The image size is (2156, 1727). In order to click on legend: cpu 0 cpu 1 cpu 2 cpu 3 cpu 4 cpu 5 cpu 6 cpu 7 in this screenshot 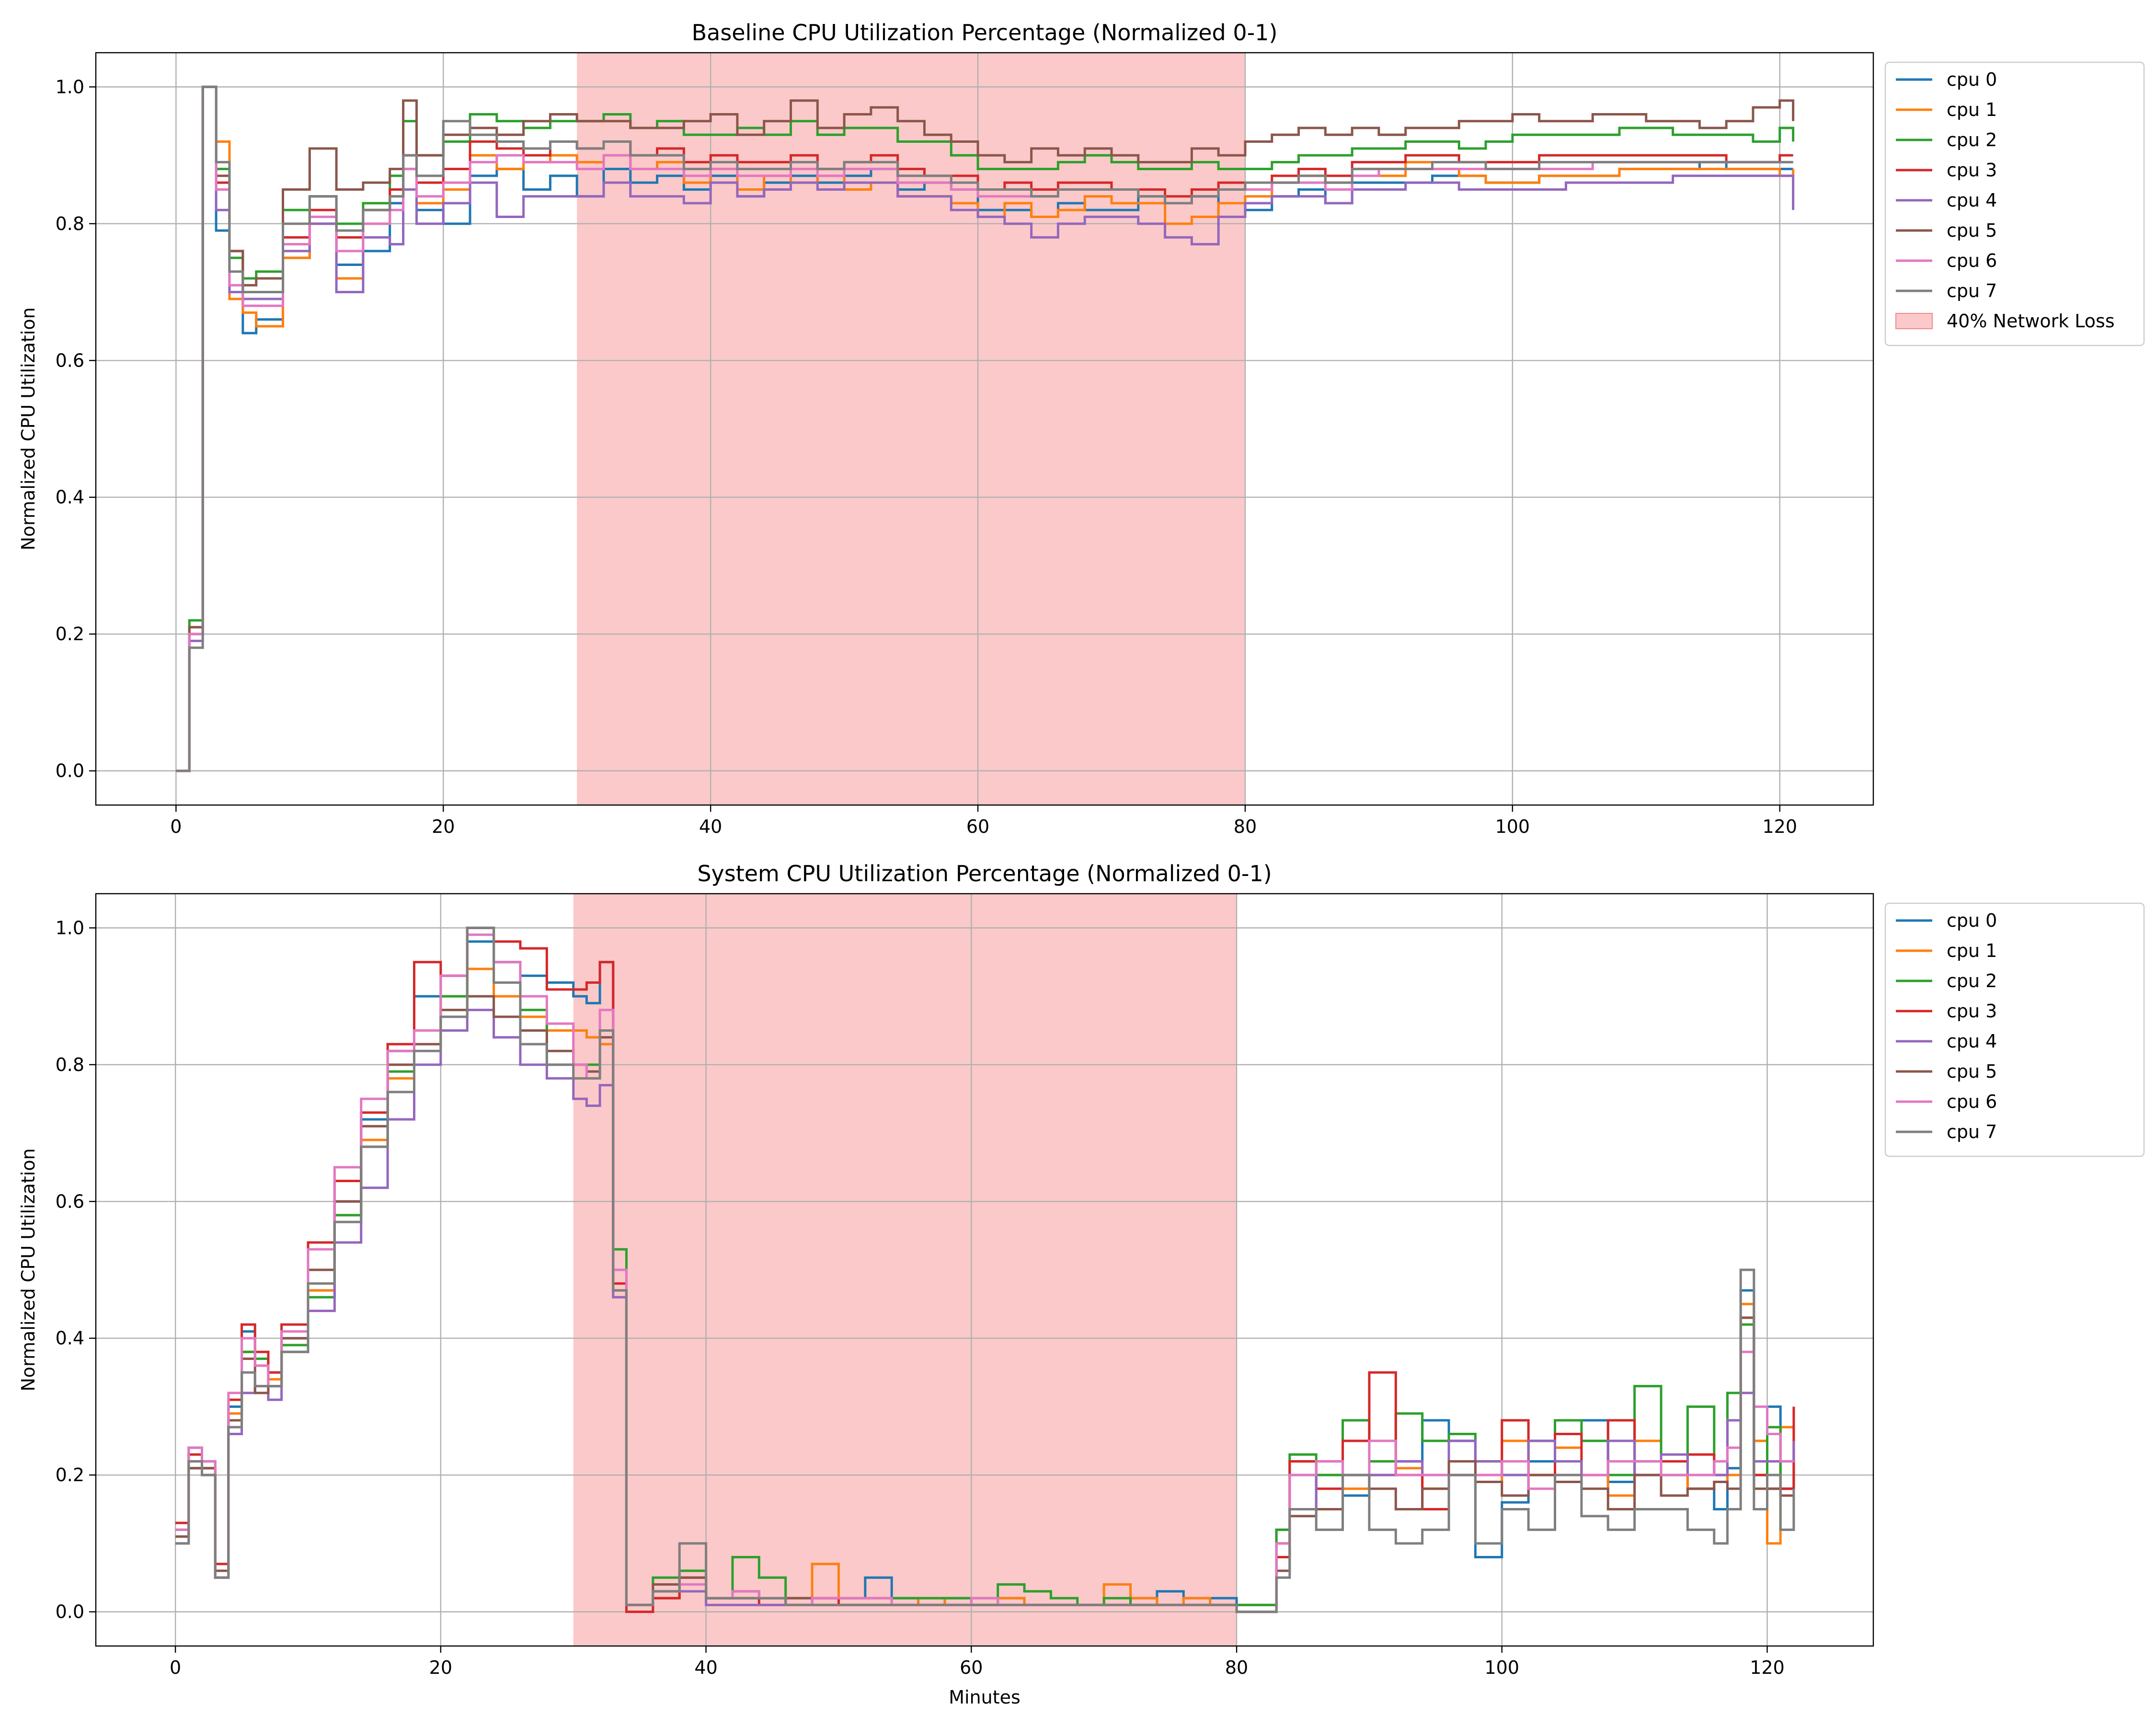, I will do `click(2015, 1029)`.